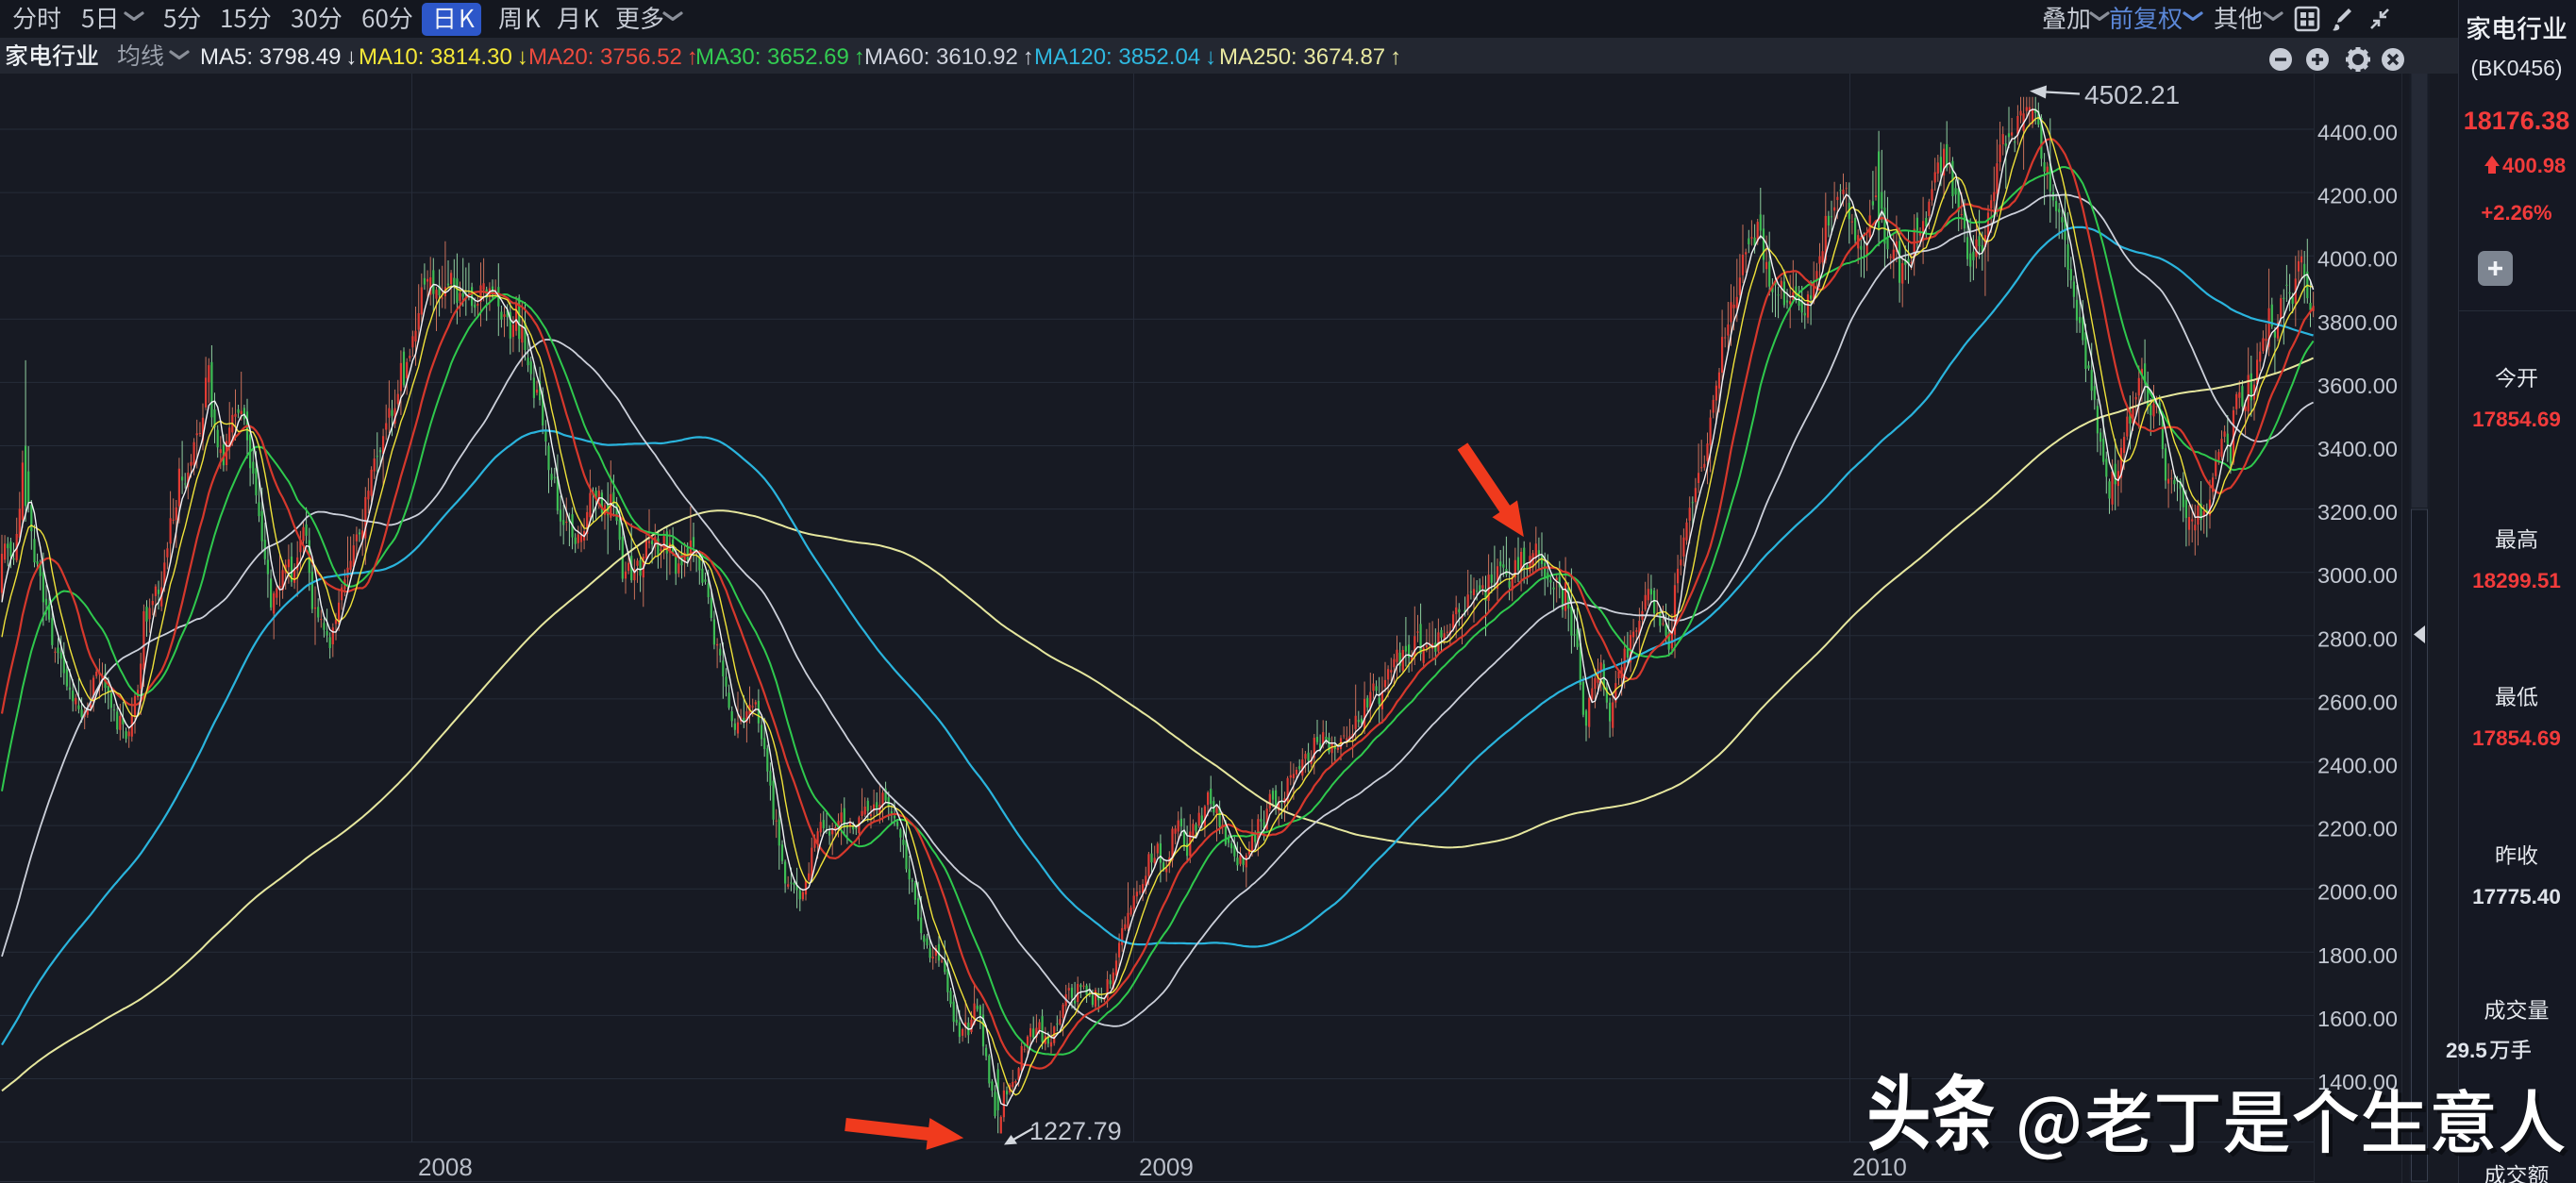  I want to click on svg-text: 1400.00, so click(2357, 1082).